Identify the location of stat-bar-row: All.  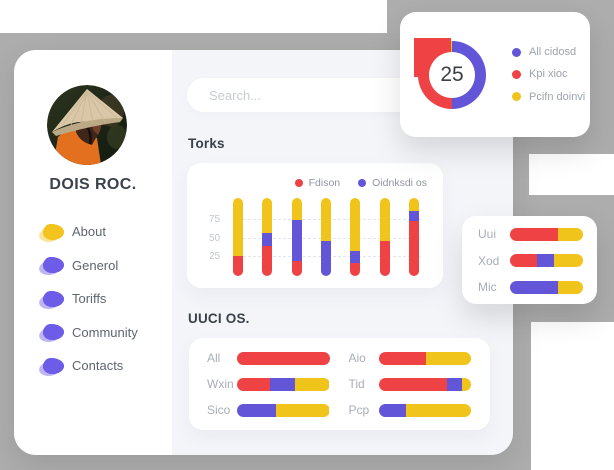
(268, 358).